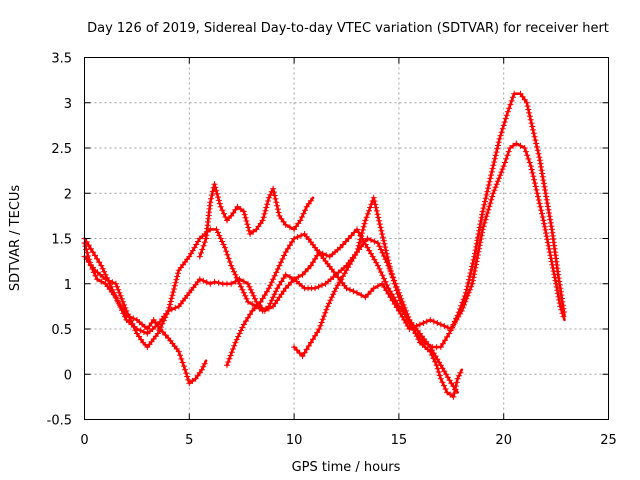 The image size is (640, 480). What do you see at coordinates (503, 440) in the screenshot?
I see `x-tick-label: 20` at bounding box center [503, 440].